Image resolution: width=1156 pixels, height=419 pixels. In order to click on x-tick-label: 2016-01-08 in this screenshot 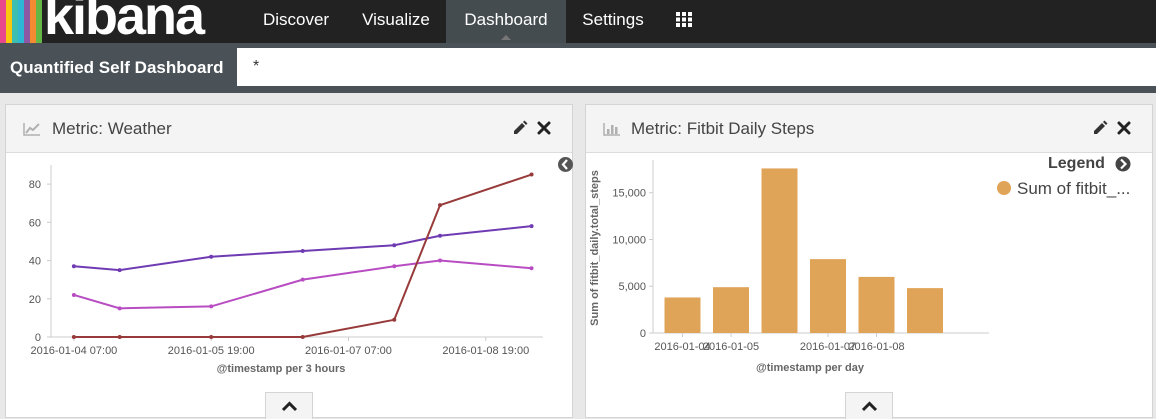, I will do `click(876, 347)`.